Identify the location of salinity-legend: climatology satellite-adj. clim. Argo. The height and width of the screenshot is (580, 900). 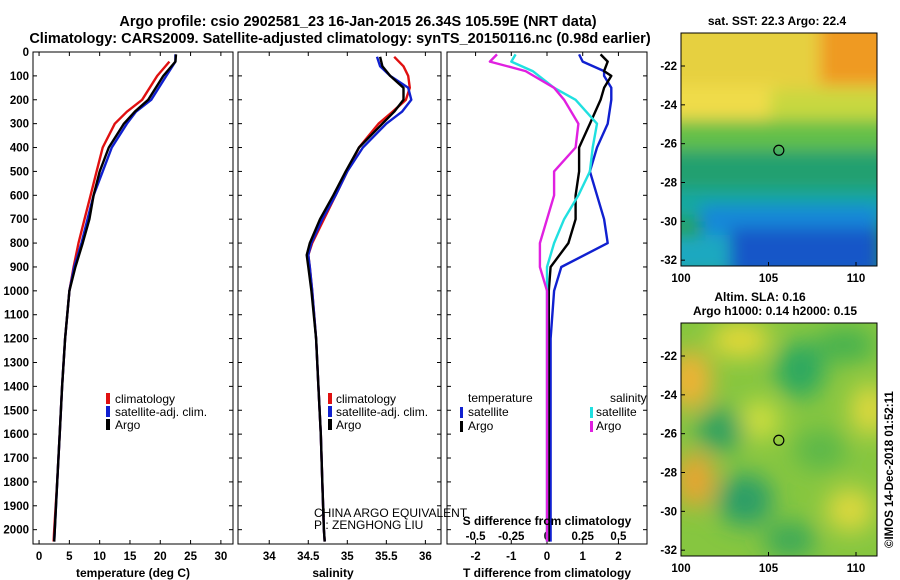
(378, 412).